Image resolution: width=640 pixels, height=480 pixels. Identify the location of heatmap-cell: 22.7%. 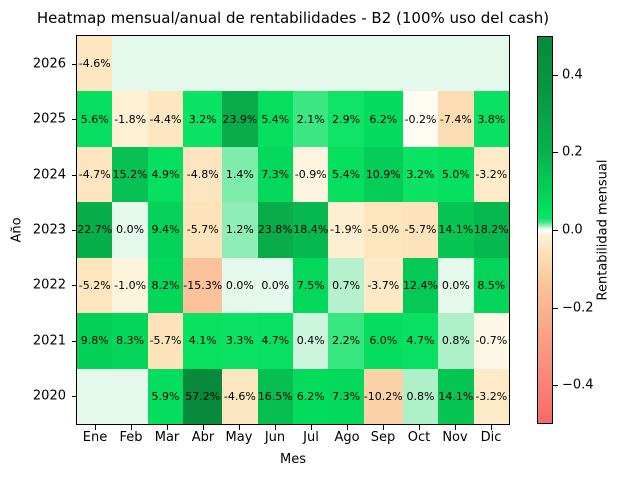
(95, 230).